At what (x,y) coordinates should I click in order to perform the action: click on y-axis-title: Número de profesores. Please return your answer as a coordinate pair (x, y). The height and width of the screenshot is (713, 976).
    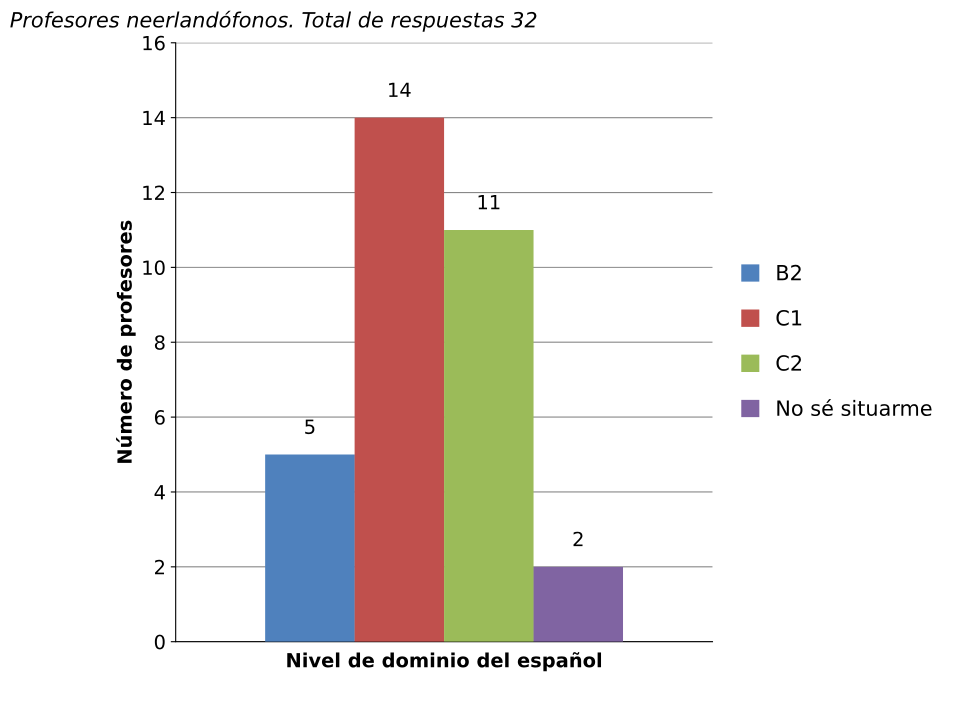
    Looking at the image, I should click on (126, 341).